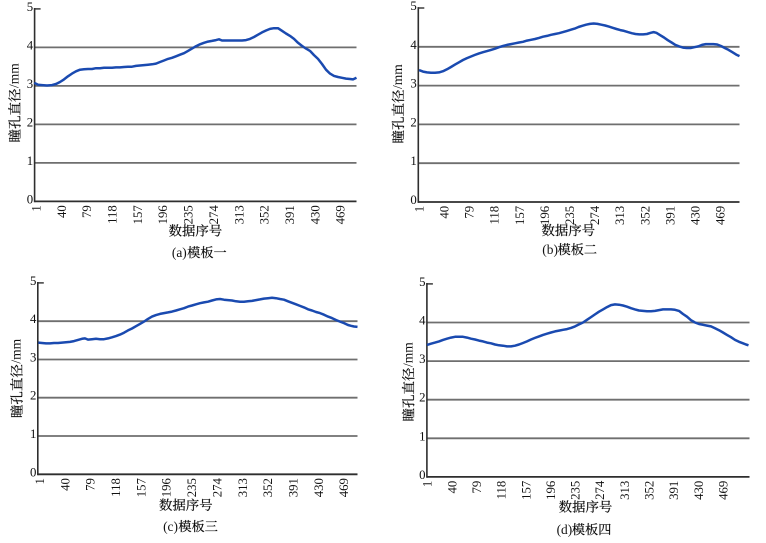  Describe the element at coordinates (170, 526) in the screenshot. I see `svg-text: (c)` at that location.